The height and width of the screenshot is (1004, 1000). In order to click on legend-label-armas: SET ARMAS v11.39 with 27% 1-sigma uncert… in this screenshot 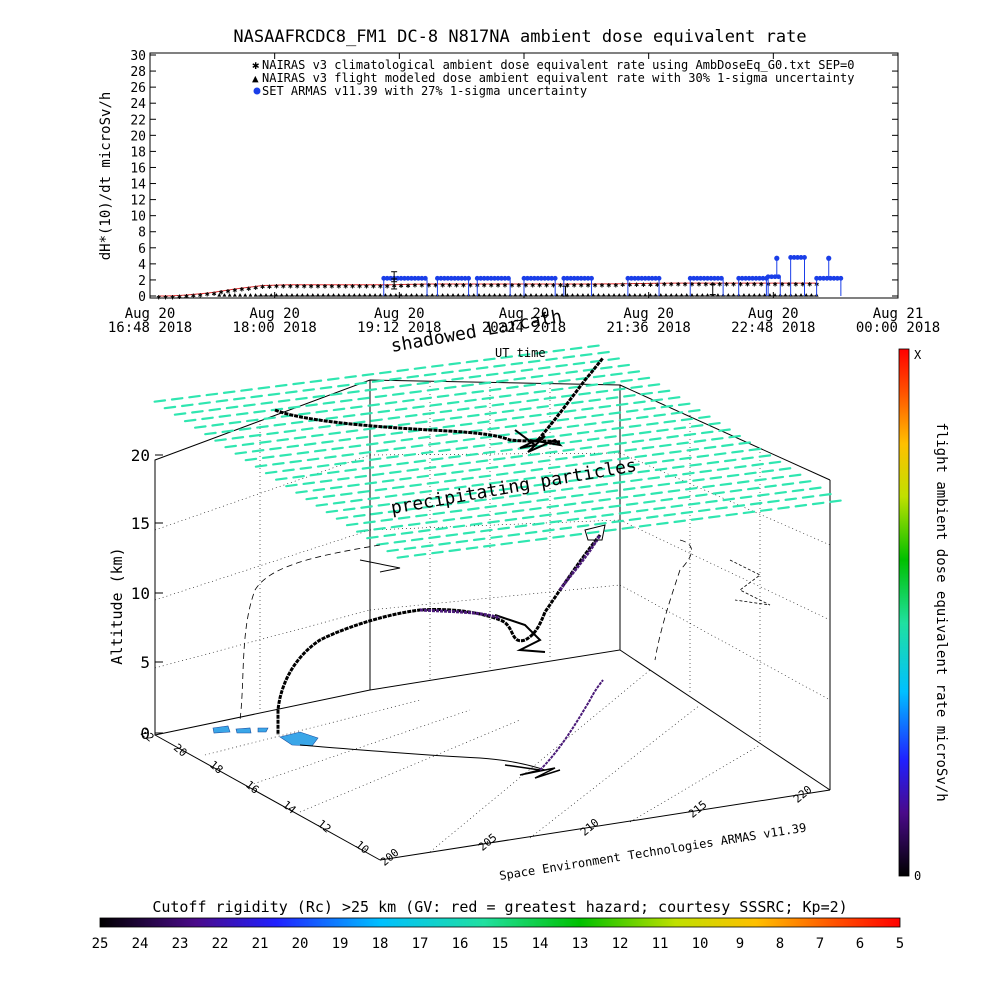, I will do `click(424, 91)`.